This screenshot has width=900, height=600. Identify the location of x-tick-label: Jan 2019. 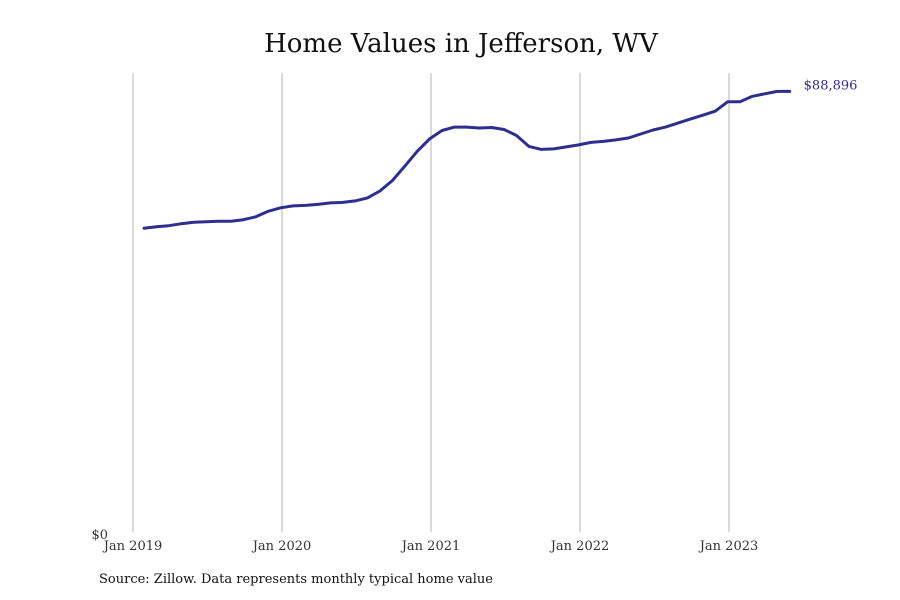
(132, 546).